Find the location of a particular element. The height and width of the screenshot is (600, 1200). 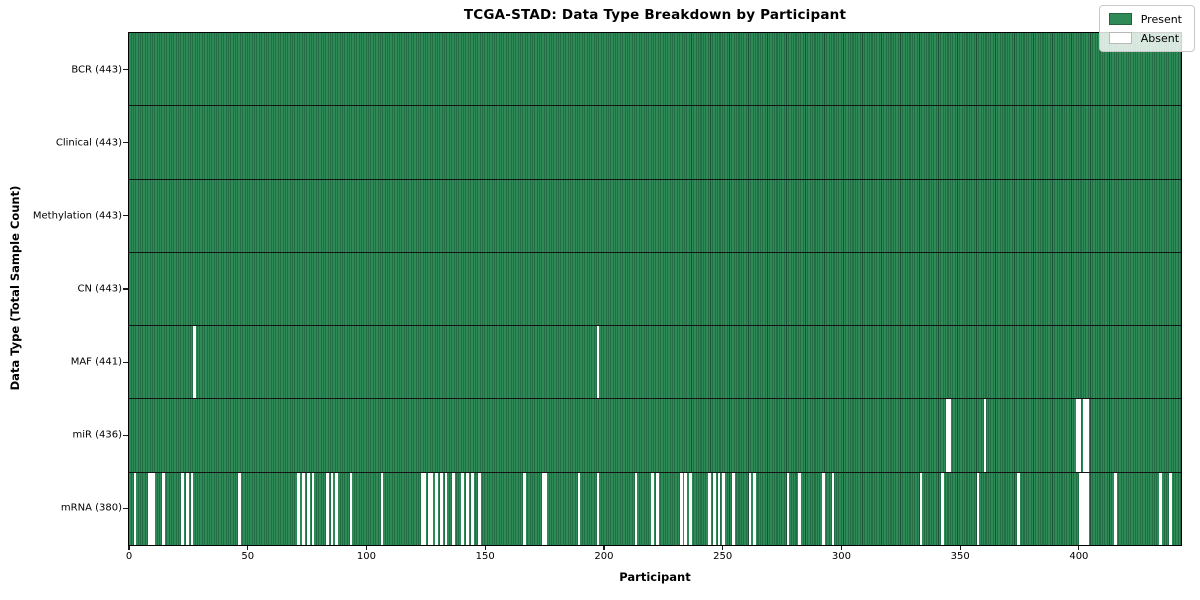

heatmap-row-cn is located at coordinates (655, 288).